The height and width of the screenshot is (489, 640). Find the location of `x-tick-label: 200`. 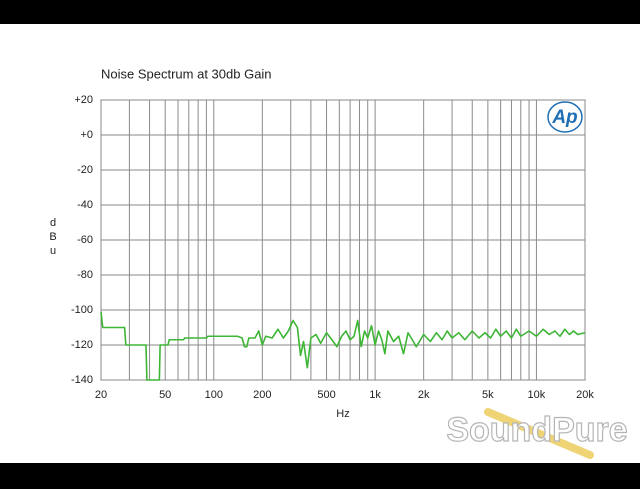

x-tick-label: 200 is located at coordinates (262, 395).